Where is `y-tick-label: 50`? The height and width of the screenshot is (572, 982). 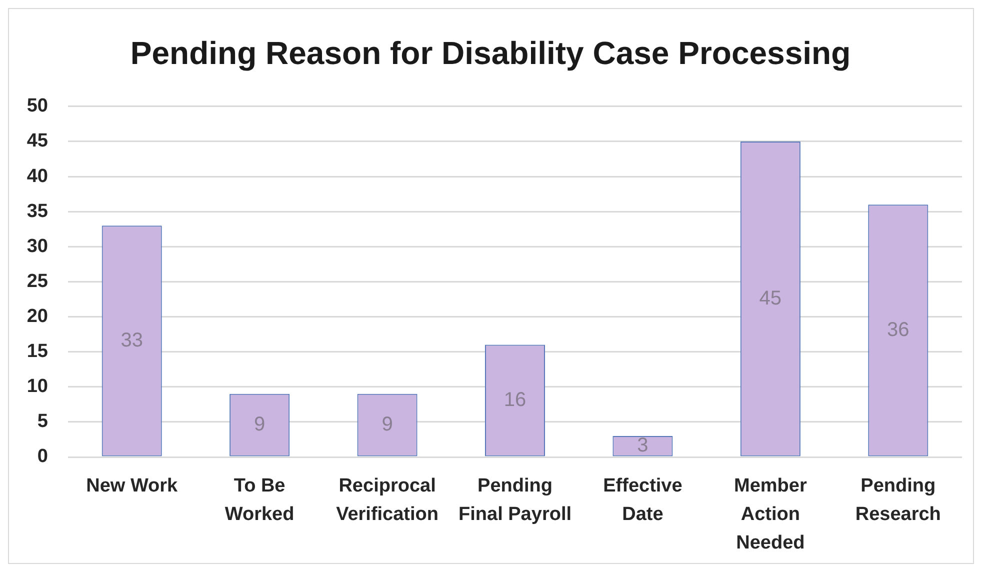
y-tick-label: 50 is located at coordinates (37, 106).